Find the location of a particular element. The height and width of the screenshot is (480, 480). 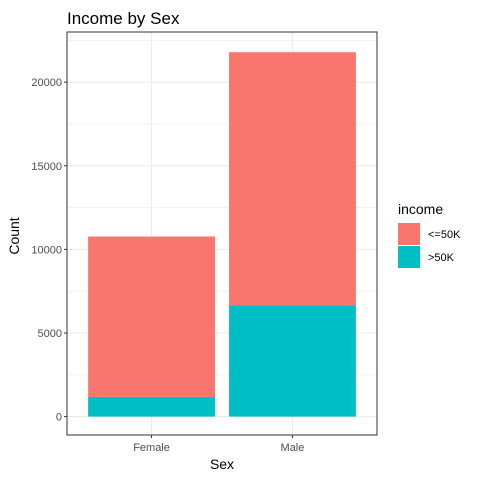

y-tick-label: 15000 is located at coordinates (46, 167).